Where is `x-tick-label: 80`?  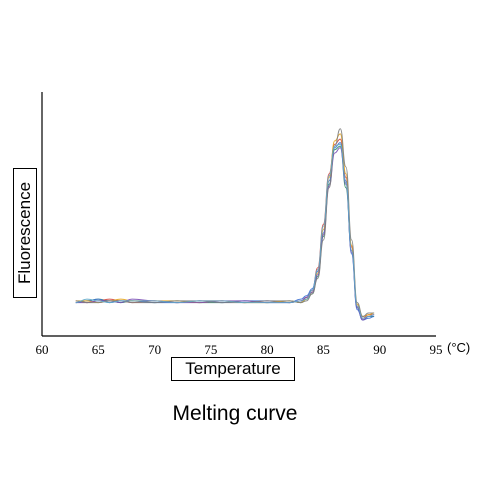
x-tick-label: 80 is located at coordinates (267, 349).